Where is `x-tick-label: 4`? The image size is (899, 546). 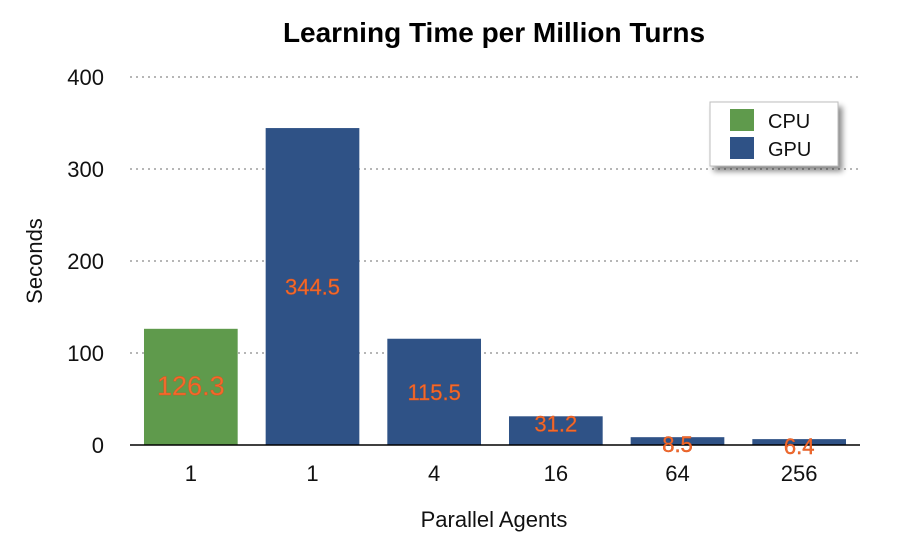 x-tick-label: 4 is located at coordinates (434, 473).